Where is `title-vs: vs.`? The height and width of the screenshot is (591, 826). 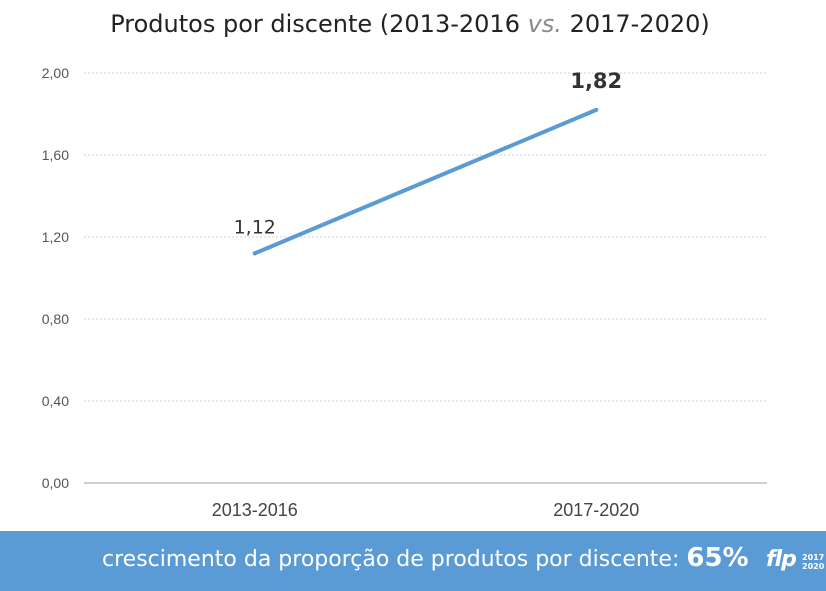 title-vs: vs. is located at coordinates (544, 24).